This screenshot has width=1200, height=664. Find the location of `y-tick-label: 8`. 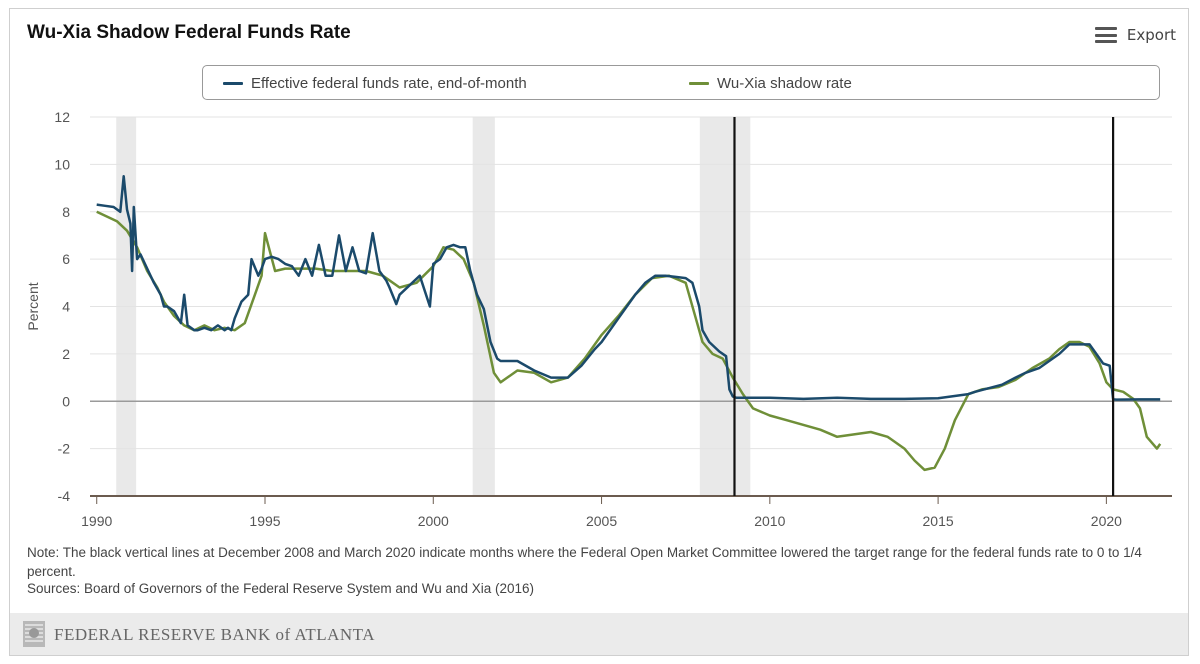

y-tick-label: 8 is located at coordinates (66, 212).